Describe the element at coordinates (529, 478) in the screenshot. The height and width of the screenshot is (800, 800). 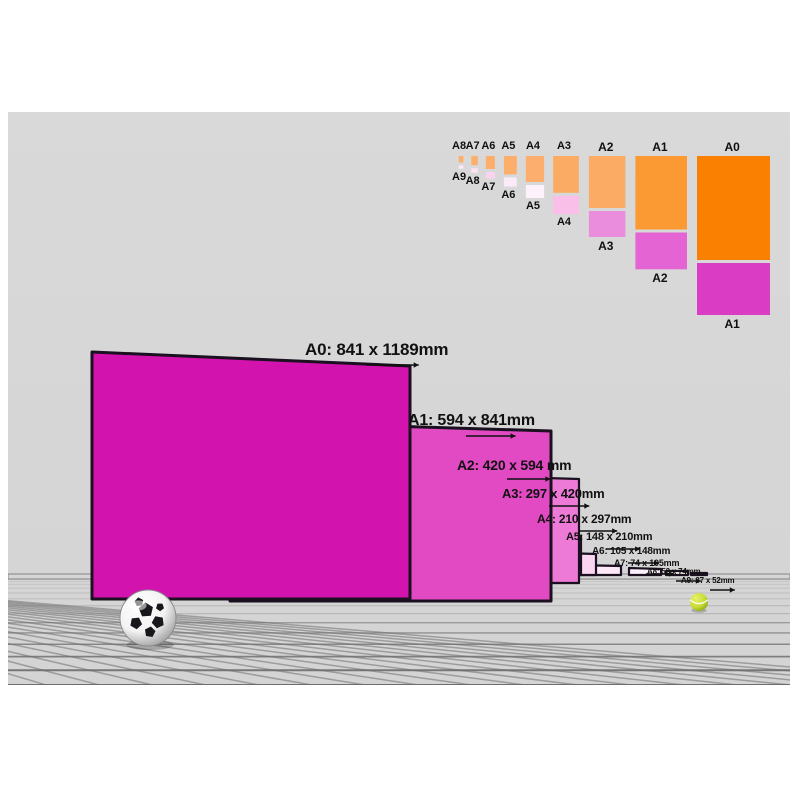
I see `dimension-arrow-a2` at that location.